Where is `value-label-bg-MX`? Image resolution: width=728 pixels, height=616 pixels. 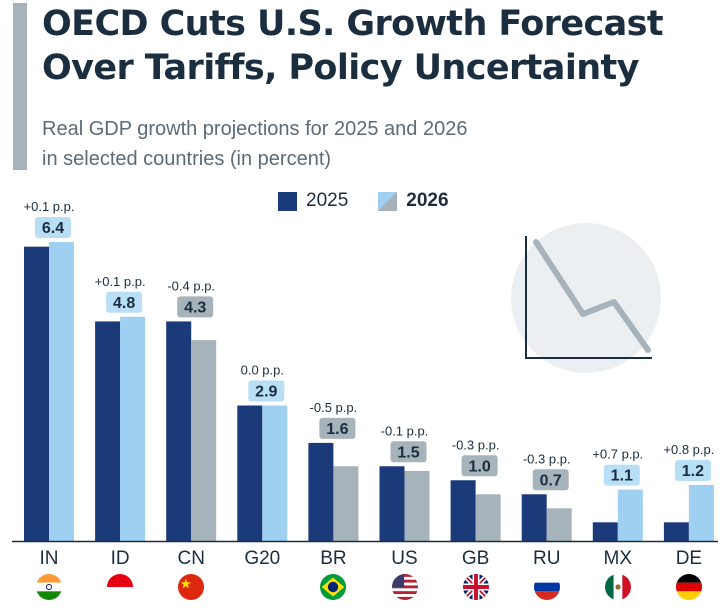 value-label-bg-MX is located at coordinates (621, 475).